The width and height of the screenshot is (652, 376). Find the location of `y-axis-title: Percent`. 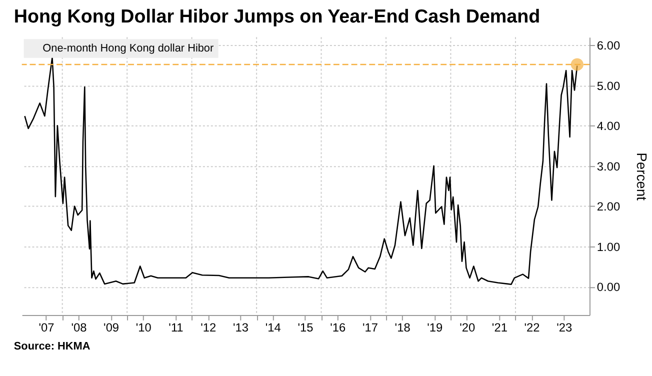

y-axis-title: Percent is located at coordinates (642, 176).